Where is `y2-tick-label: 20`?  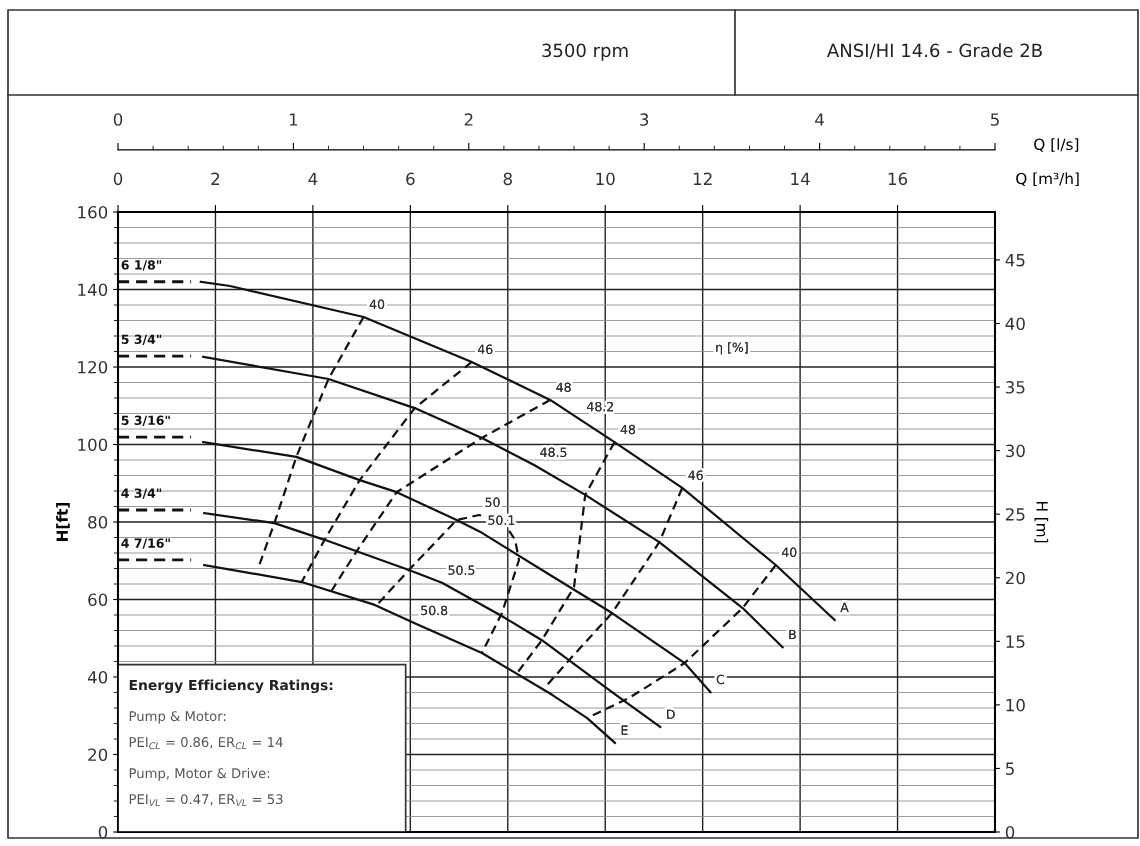
y2-tick-label: 20 is located at coordinates (1015, 578).